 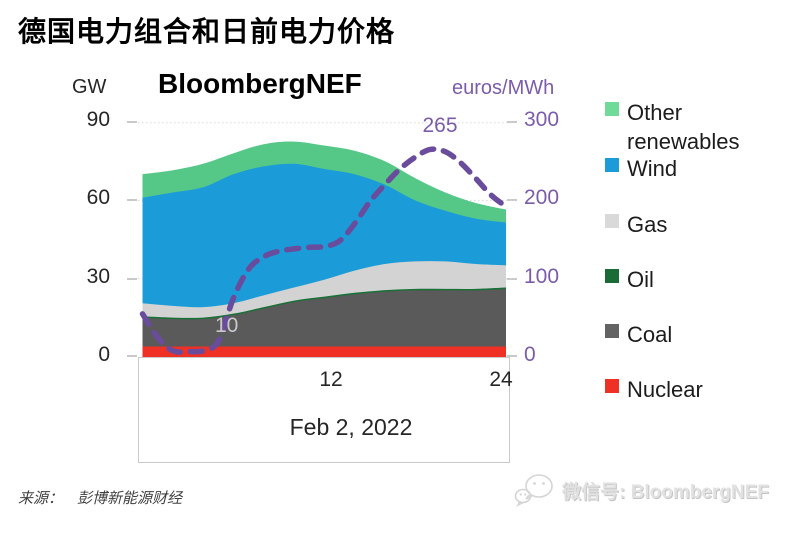 What do you see at coordinates (104, 354) in the screenshot?
I see `left-axis-tick-0: 0` at bounding box center [104, 354].